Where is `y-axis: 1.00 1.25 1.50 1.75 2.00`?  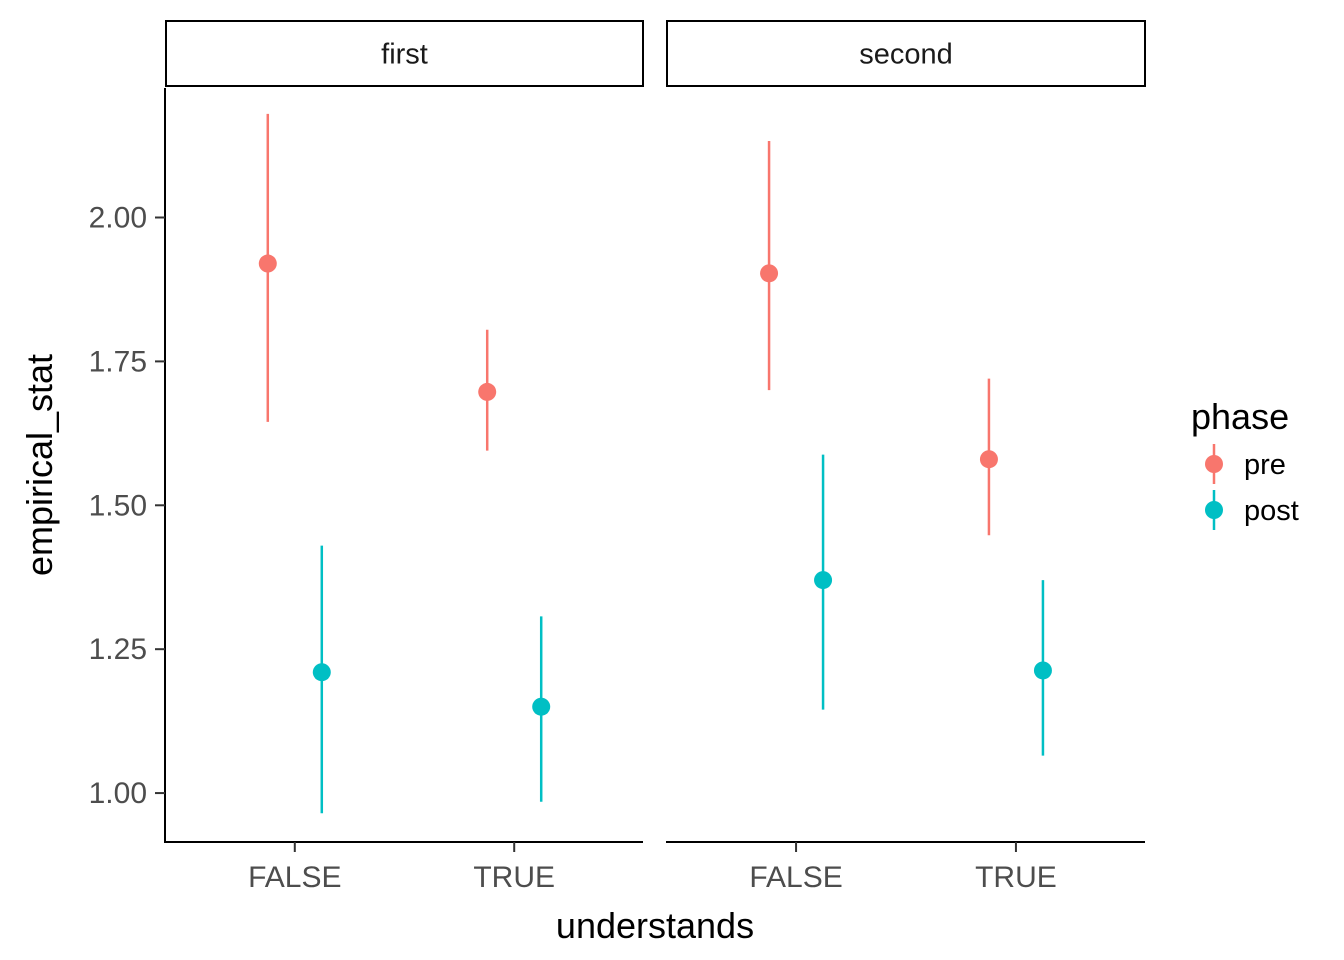 y-axis: 1.00 1.25 1.50 1.75 2.00 is located at coordinates (127, 465).